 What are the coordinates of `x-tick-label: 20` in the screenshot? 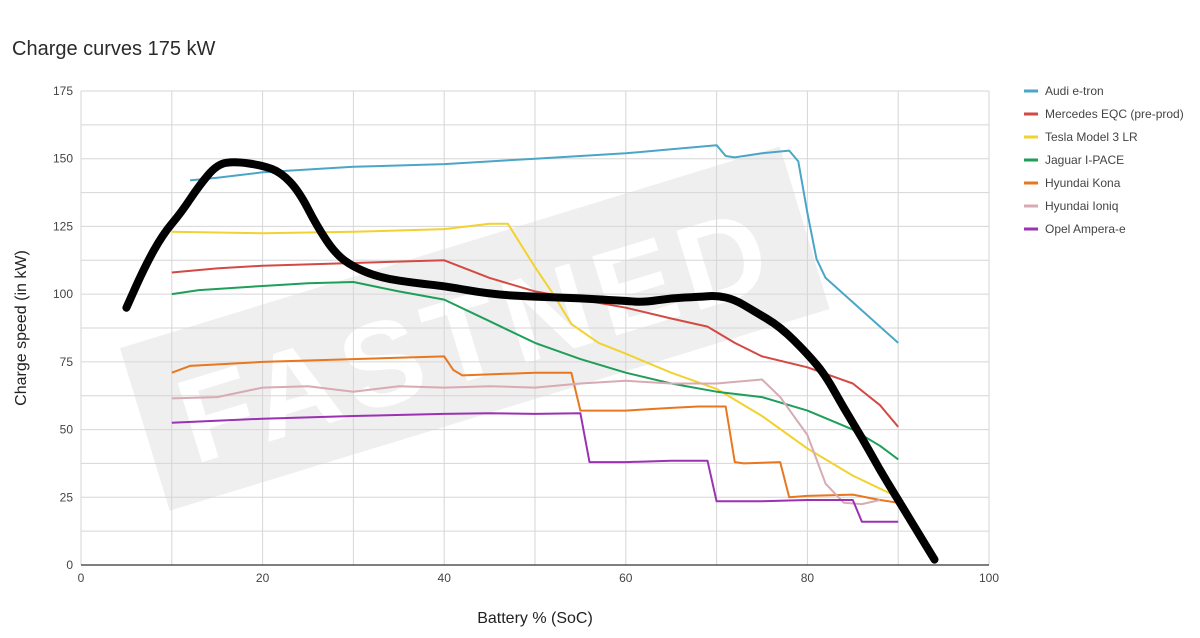 It's located at (263, 578).